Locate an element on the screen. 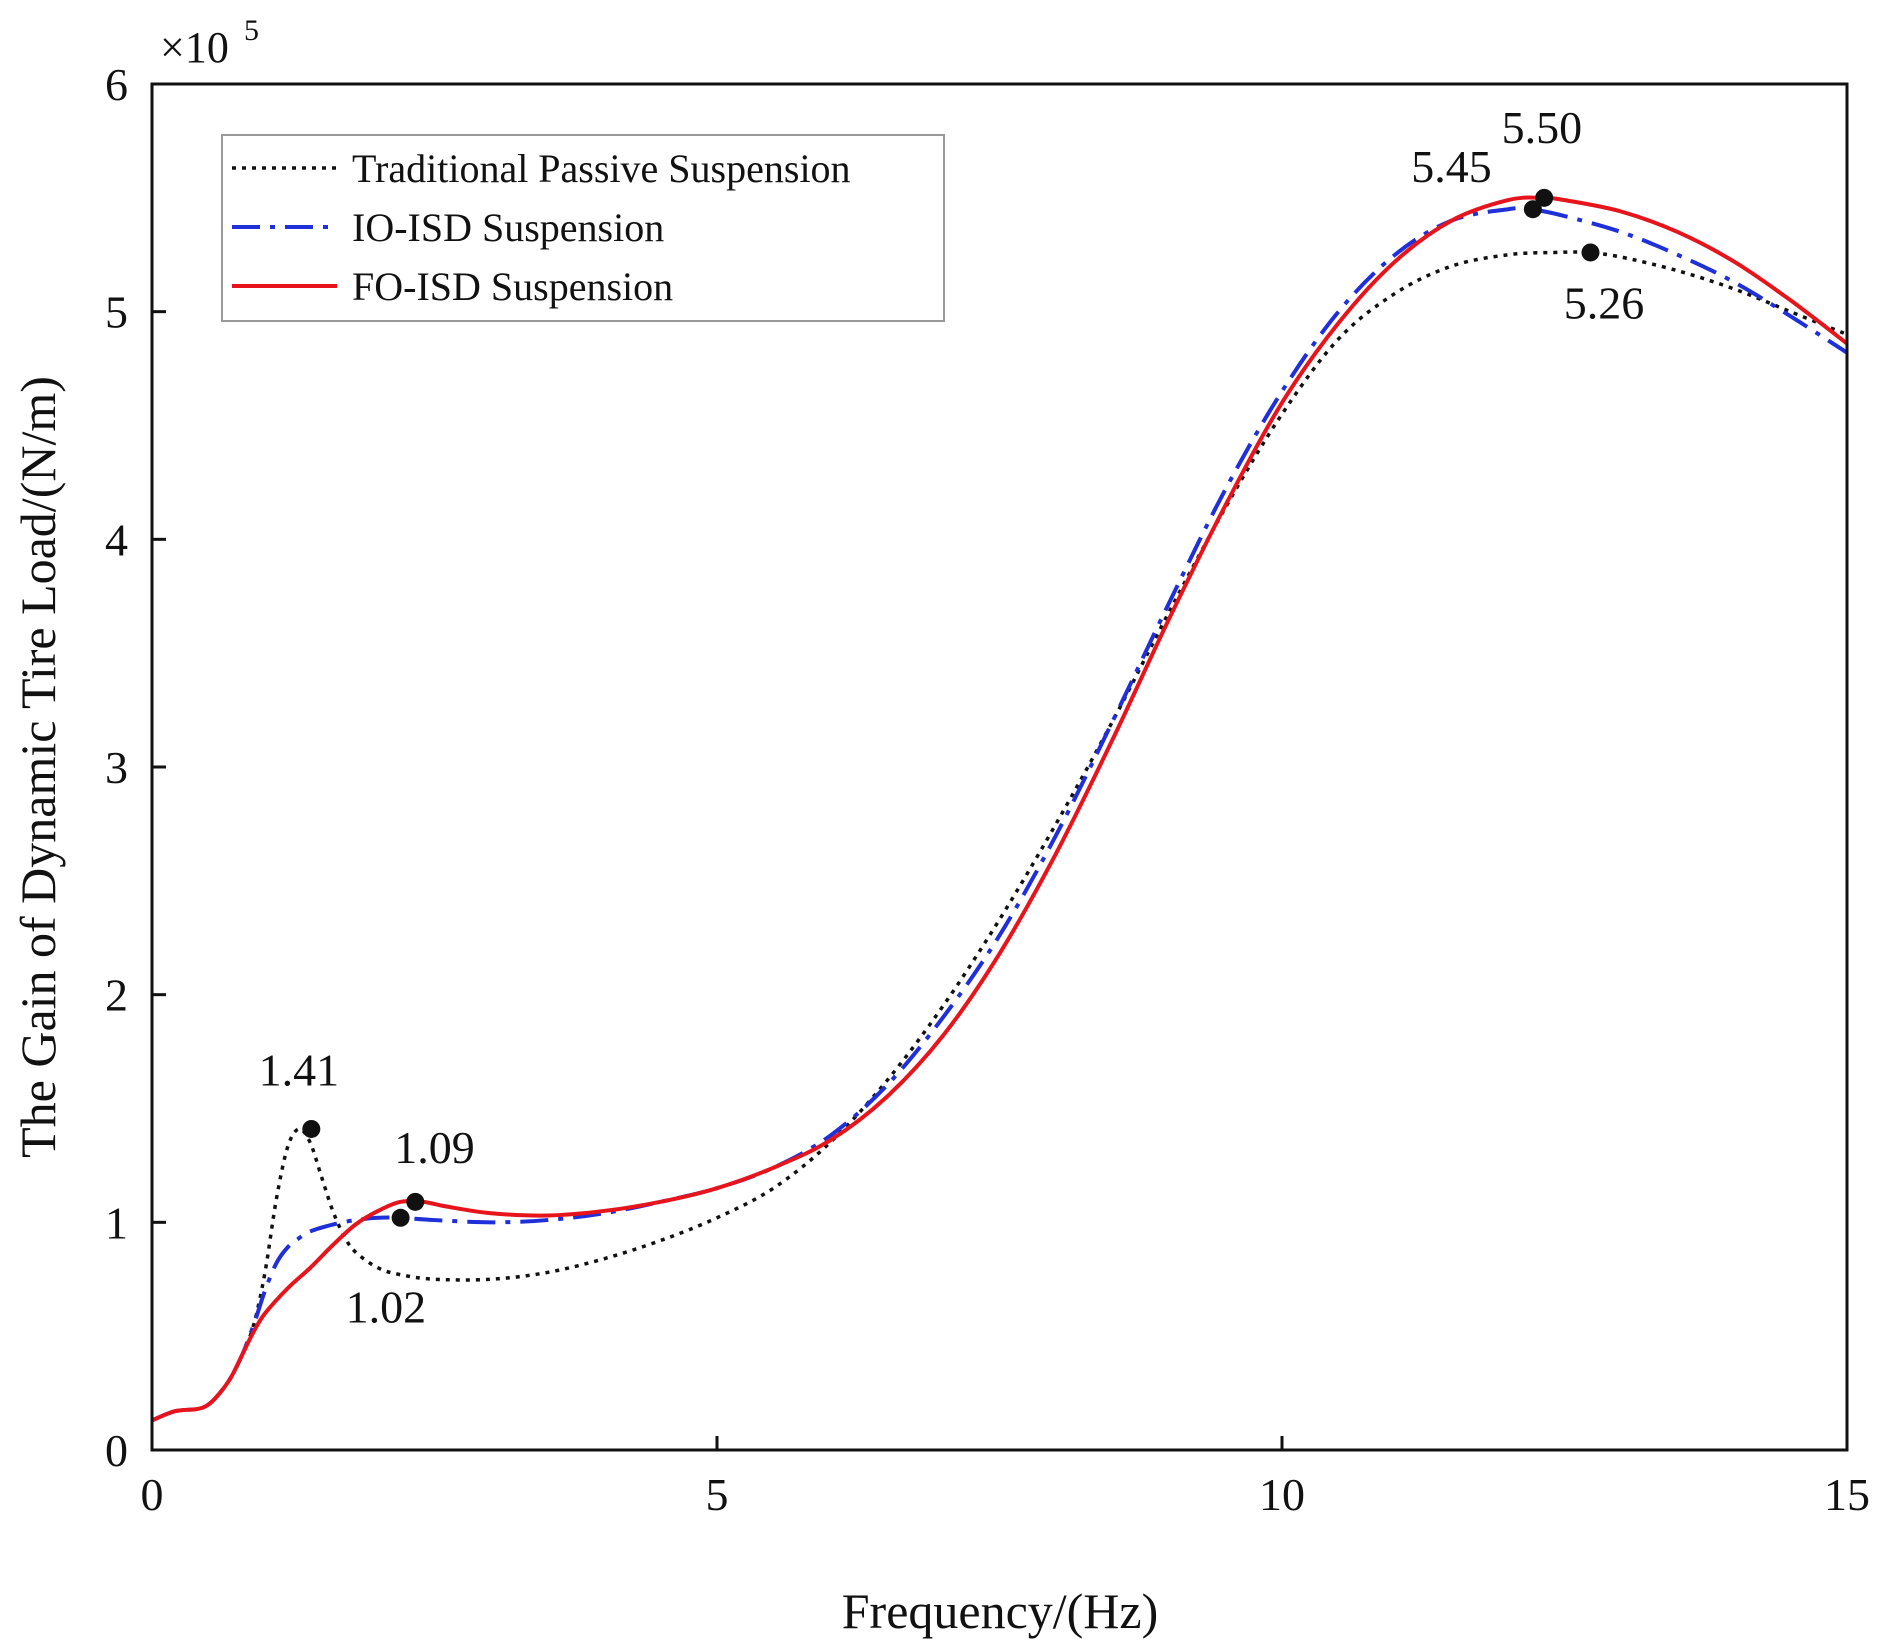  x-tick-label: 0 is located at coordinates (152, 1494).